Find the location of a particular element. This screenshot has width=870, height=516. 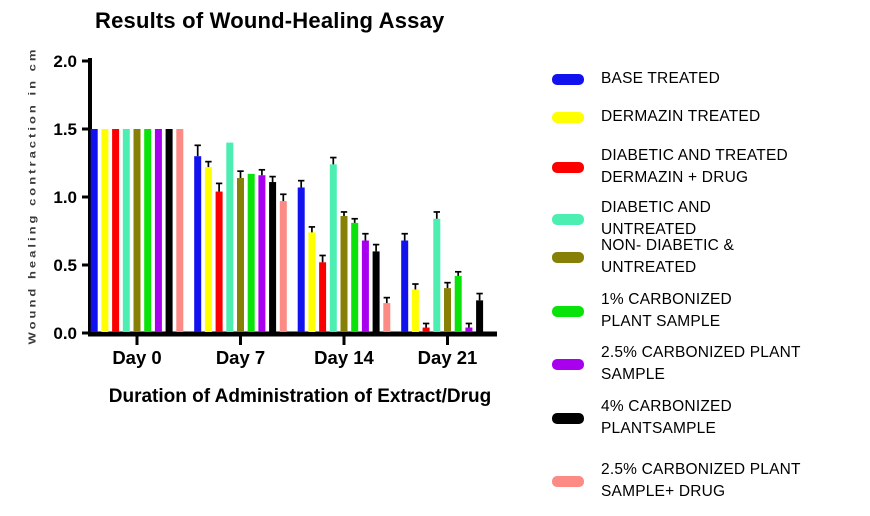

legend-label: 1% CARBONIZED PLANT SAMPLE is located at coordinates (666, 310).